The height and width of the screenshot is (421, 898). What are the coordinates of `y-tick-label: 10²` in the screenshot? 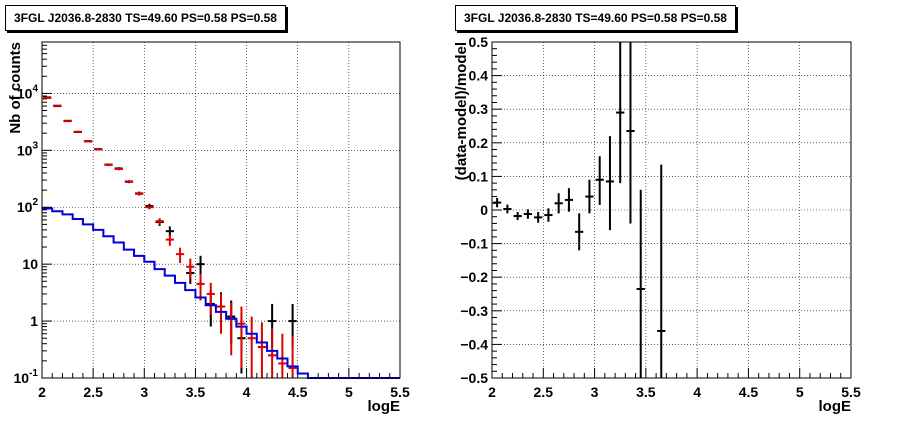 It's located at (28, 206).